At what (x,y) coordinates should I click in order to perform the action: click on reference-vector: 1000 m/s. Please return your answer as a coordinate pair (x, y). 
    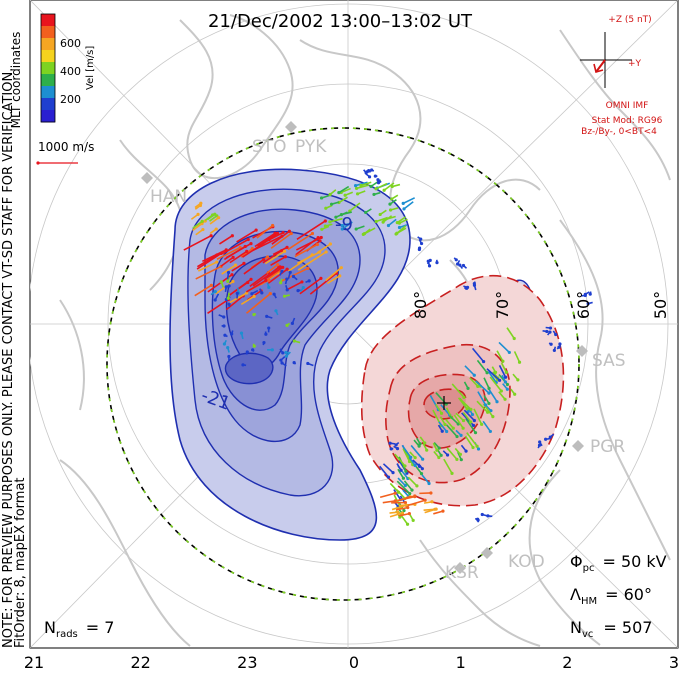
    Looking at the image, I should click on (65, 152).